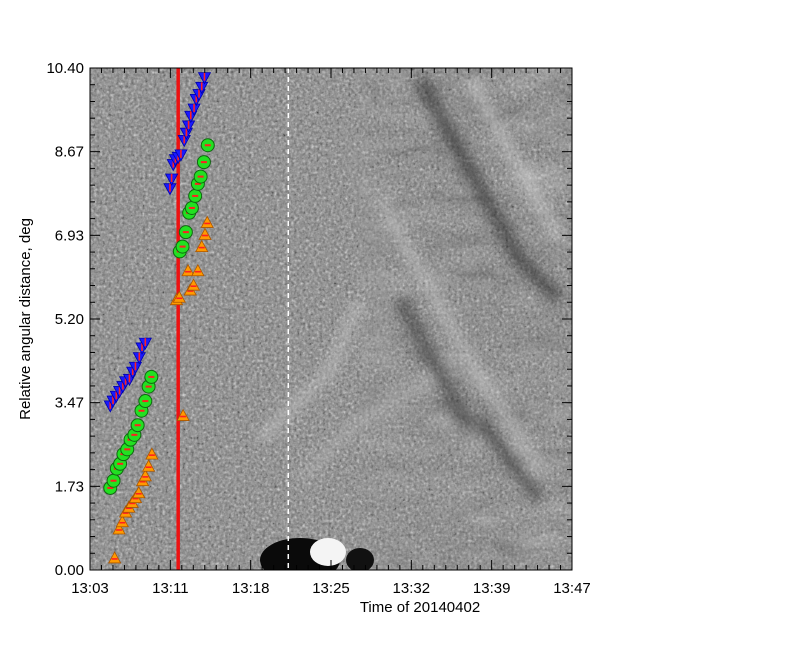  I want to click on x-tick-label: 13:47, so click(572, 588).